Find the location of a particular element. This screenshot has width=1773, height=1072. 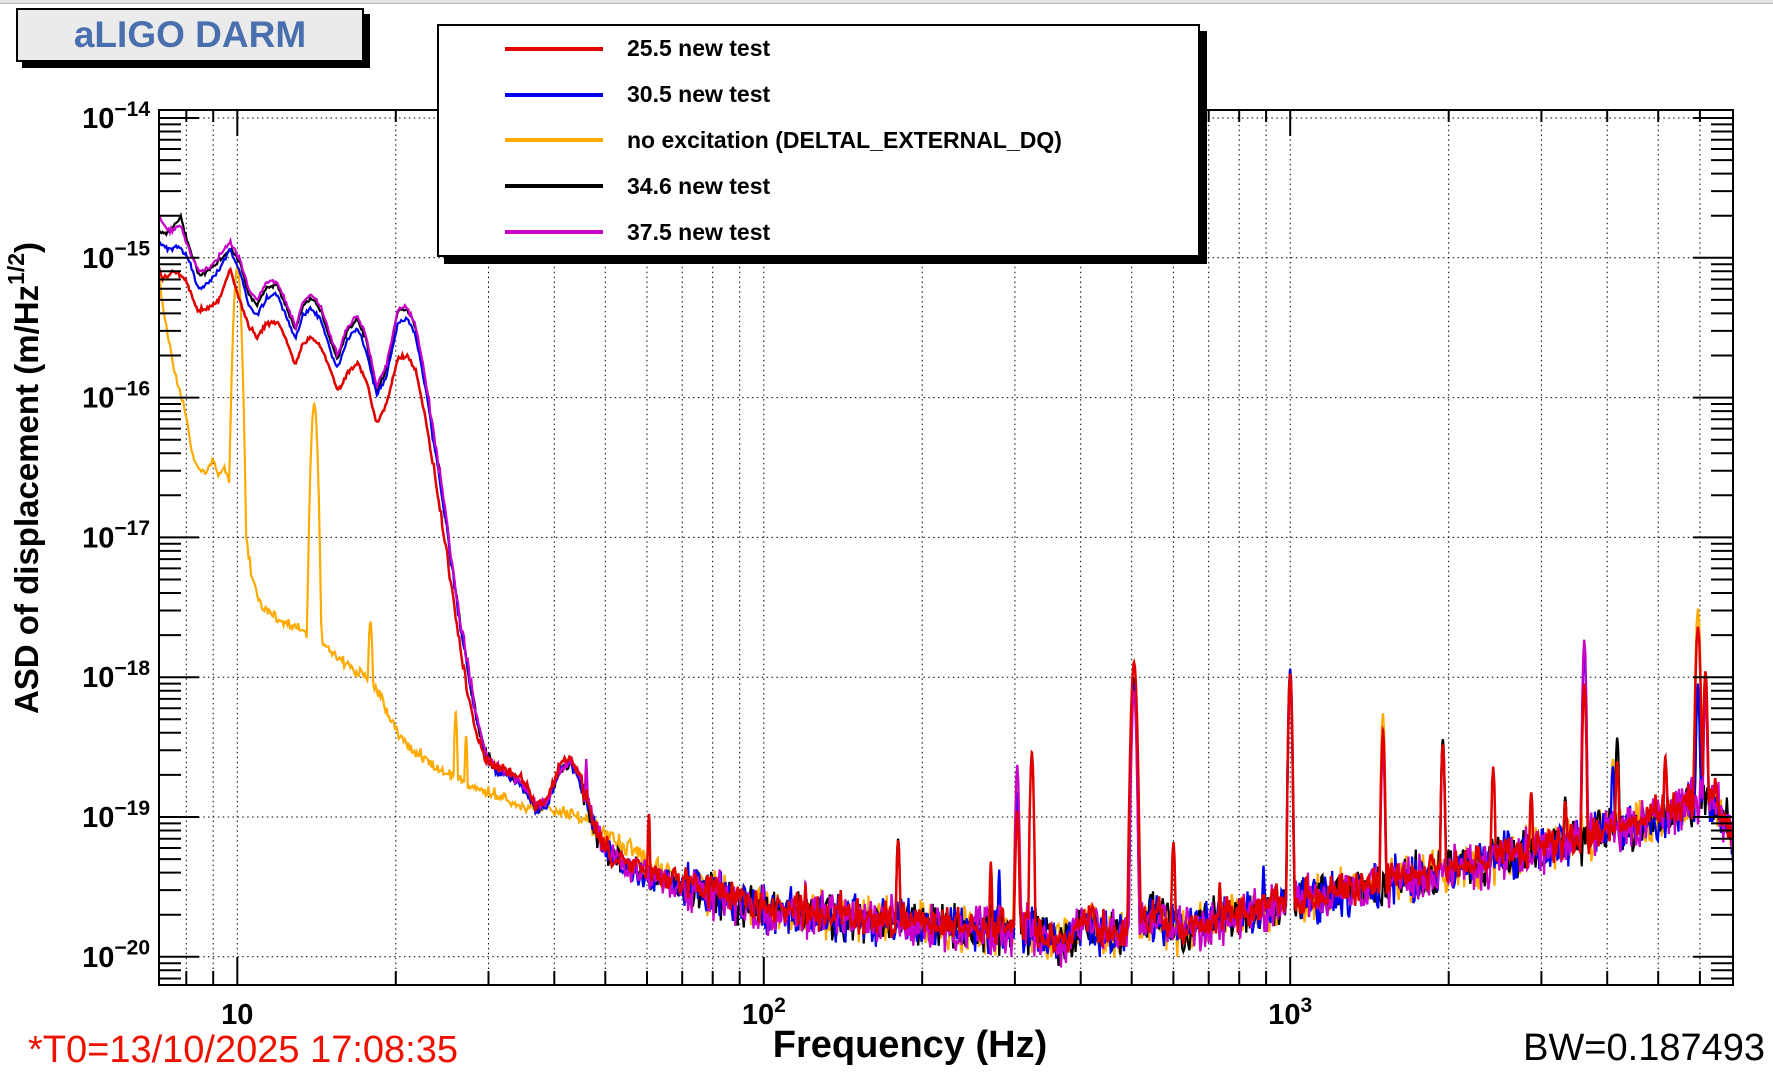

legend-entry: 30.5 new test is located at coordinates (818, 94).